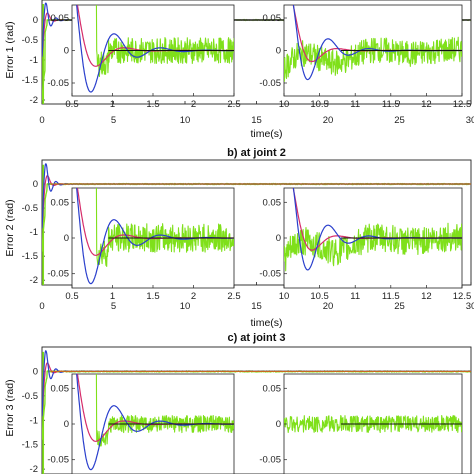 The image size is (474, 474). What do you see at coordinates (256, 338) in the screenshot?
I see `panel-title: c) at joint 3` at bounding box center [256, 338].